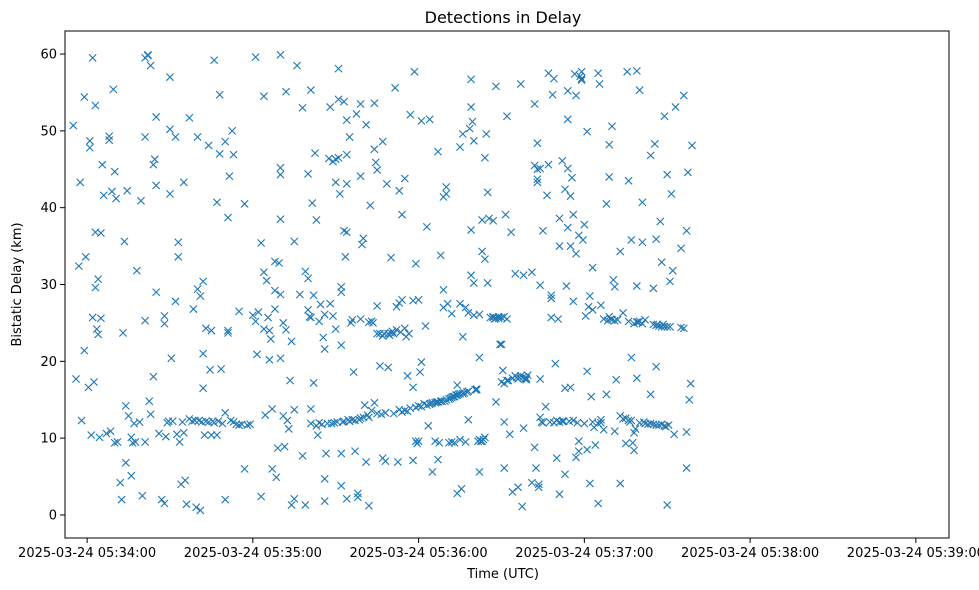 Image resolution: width=979 pixels, height=590 pixels. Describe the element at coordinates (87, 553) in the screenshot. I see `x-tick-label: 2025-03-24 05:34:00` at that location.